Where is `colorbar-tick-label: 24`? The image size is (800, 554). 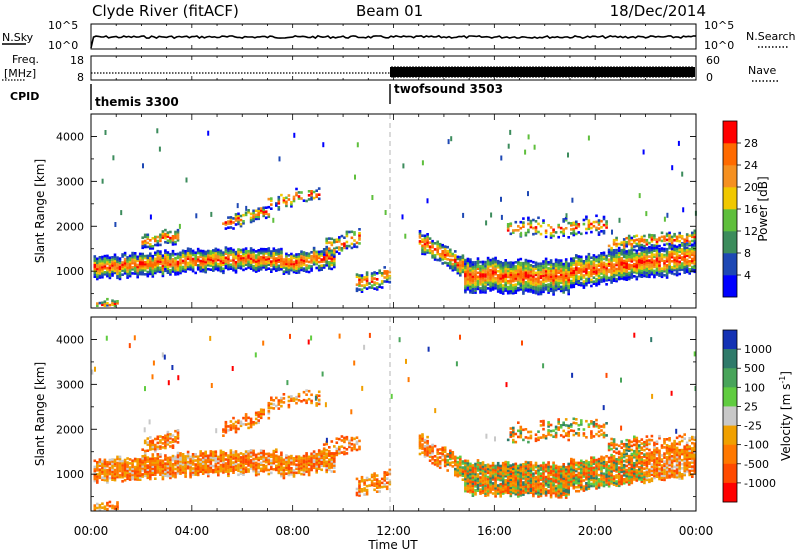 colorbar-tick-label: 24 is located at coordinates (751, 165).